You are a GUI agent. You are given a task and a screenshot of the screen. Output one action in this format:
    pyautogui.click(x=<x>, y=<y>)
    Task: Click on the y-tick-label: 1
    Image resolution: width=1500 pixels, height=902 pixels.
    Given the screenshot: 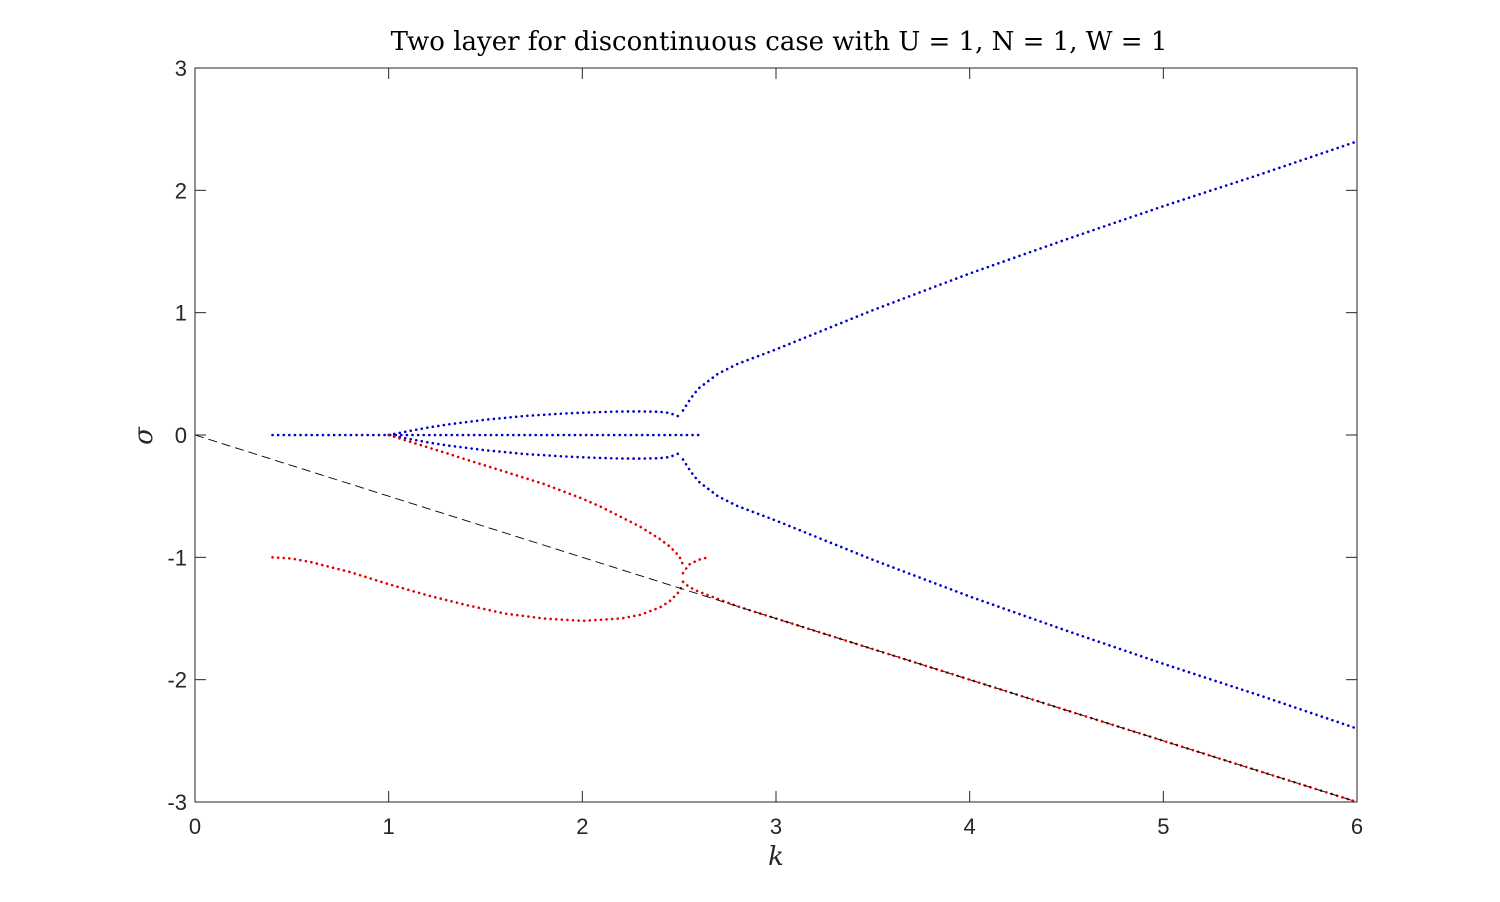 What is the action you would take?
    pyautogui.click(x=181, y=313)
    